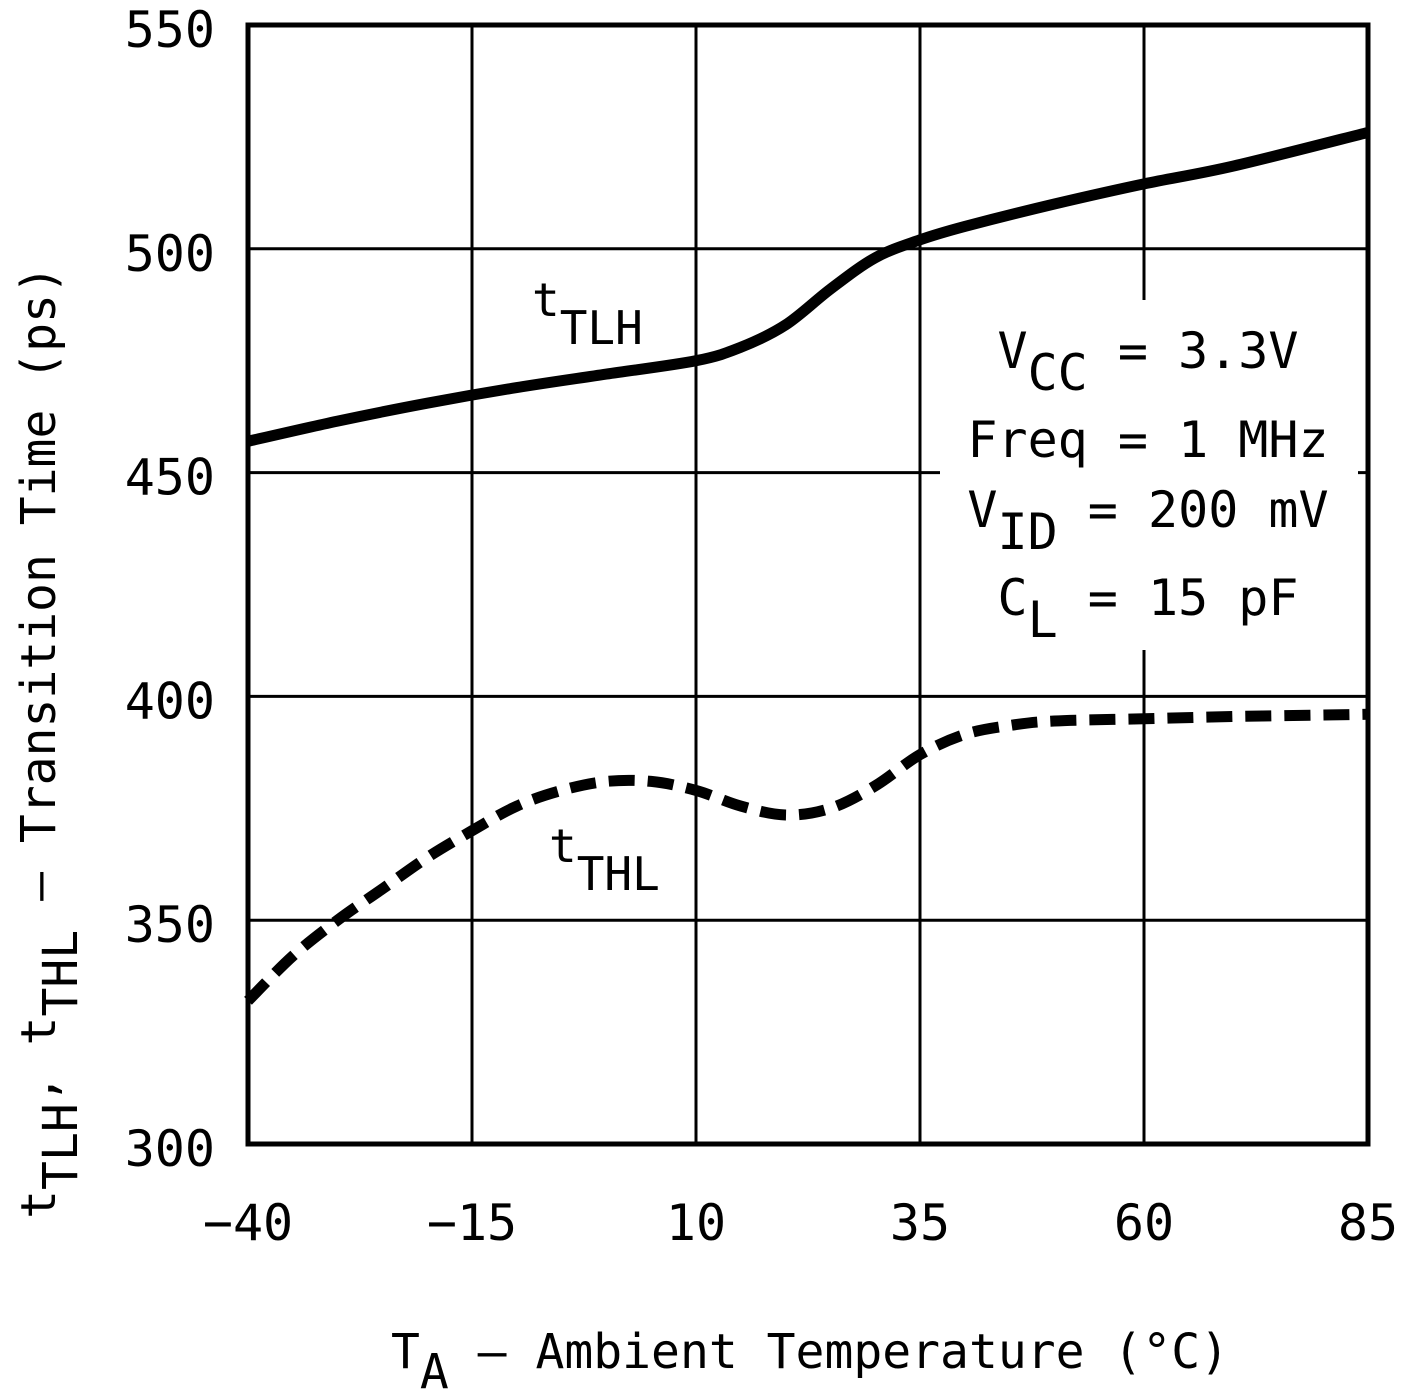 This screenshot has height=1390, width=1401. I want to click on series-label-tthl: tTHL, so click(604, 860).